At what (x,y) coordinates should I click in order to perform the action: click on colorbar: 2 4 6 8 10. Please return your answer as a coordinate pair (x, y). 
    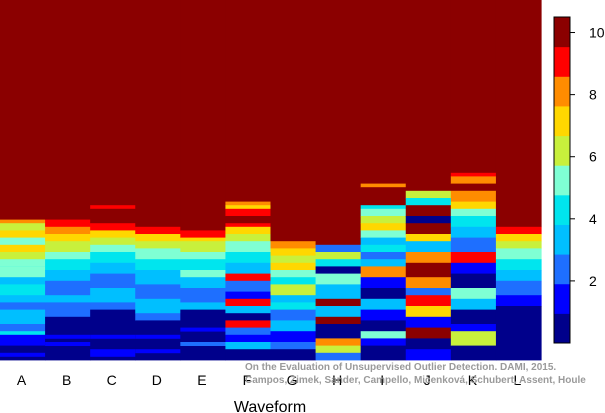
    Looking at the image, I should click on (579, 180).